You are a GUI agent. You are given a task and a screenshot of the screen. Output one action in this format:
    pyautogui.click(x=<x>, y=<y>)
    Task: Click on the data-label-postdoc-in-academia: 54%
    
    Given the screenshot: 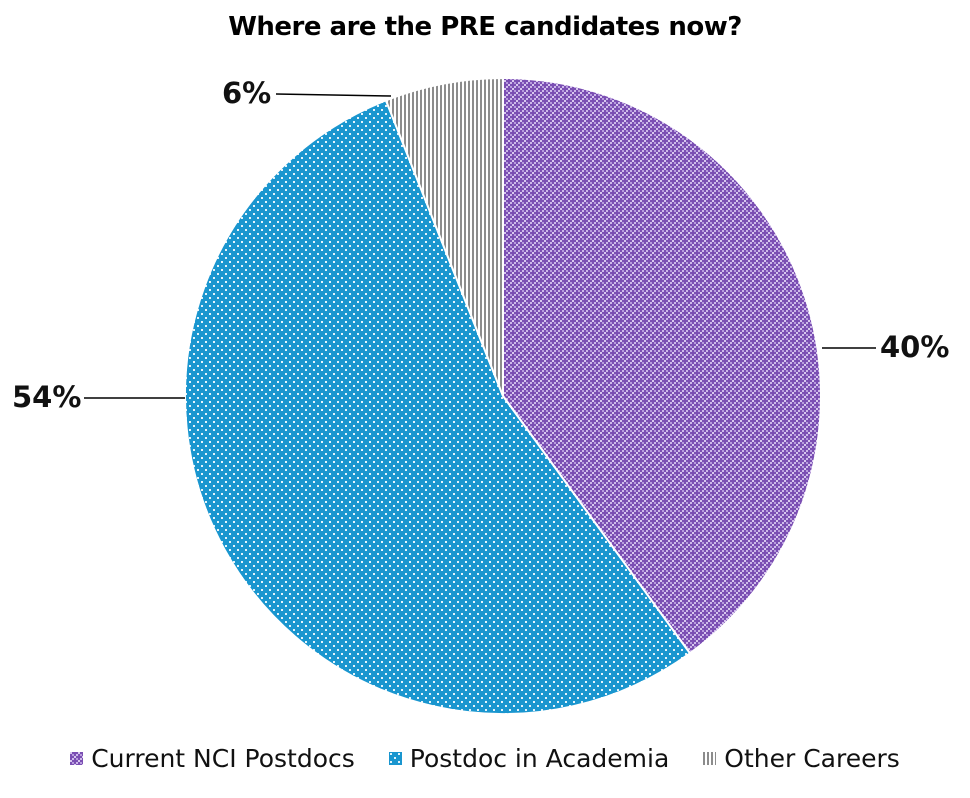 What is the action you would take?
    pyautogui.click(x=47, y=397)
    